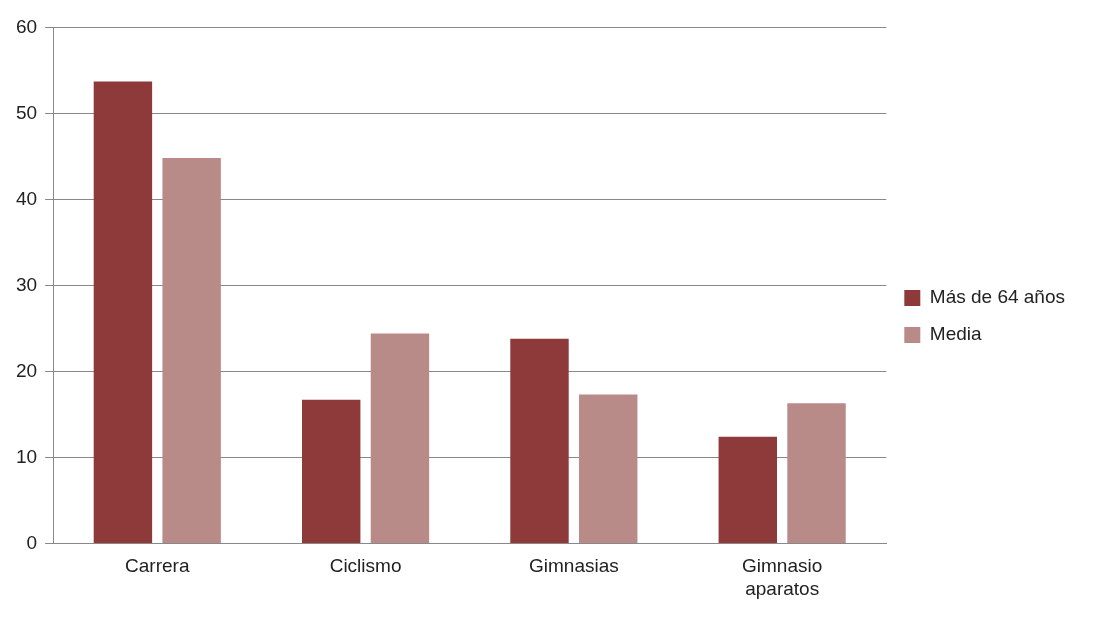 This screenshot has width=1093, height=621. Describe the element at coordinates (782, 577) in the screenshot. I see `x-tick-label: Gimnasio aparatos` at that location.